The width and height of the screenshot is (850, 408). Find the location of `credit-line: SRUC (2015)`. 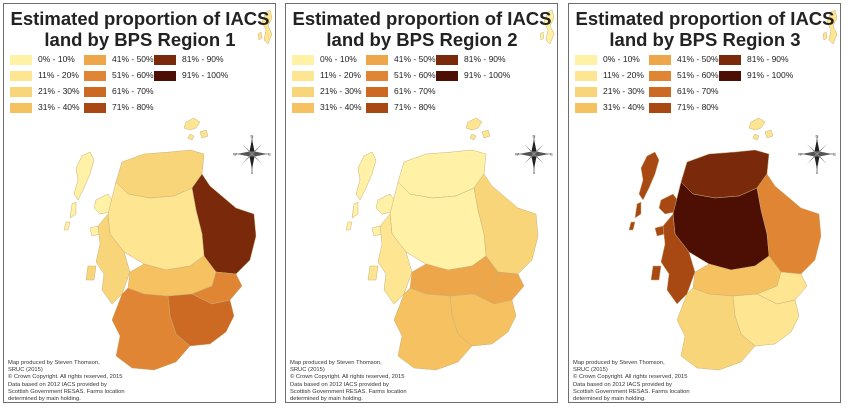

credit-line: SRUC (2015) is located at coordinates (590, 370).